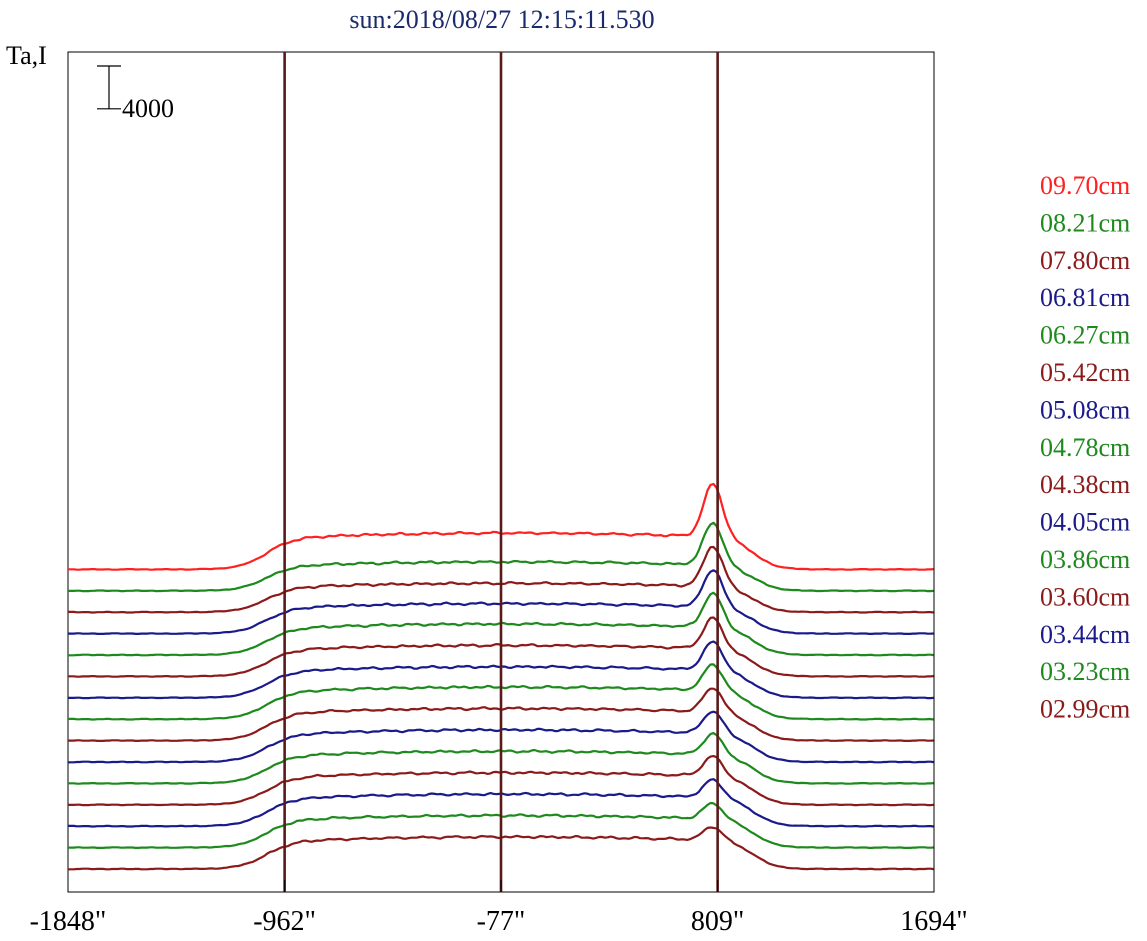  Describe the element at coordinates (1085, 409) in the screenshot. I see `legend-entry: 05.08cm` at that location.